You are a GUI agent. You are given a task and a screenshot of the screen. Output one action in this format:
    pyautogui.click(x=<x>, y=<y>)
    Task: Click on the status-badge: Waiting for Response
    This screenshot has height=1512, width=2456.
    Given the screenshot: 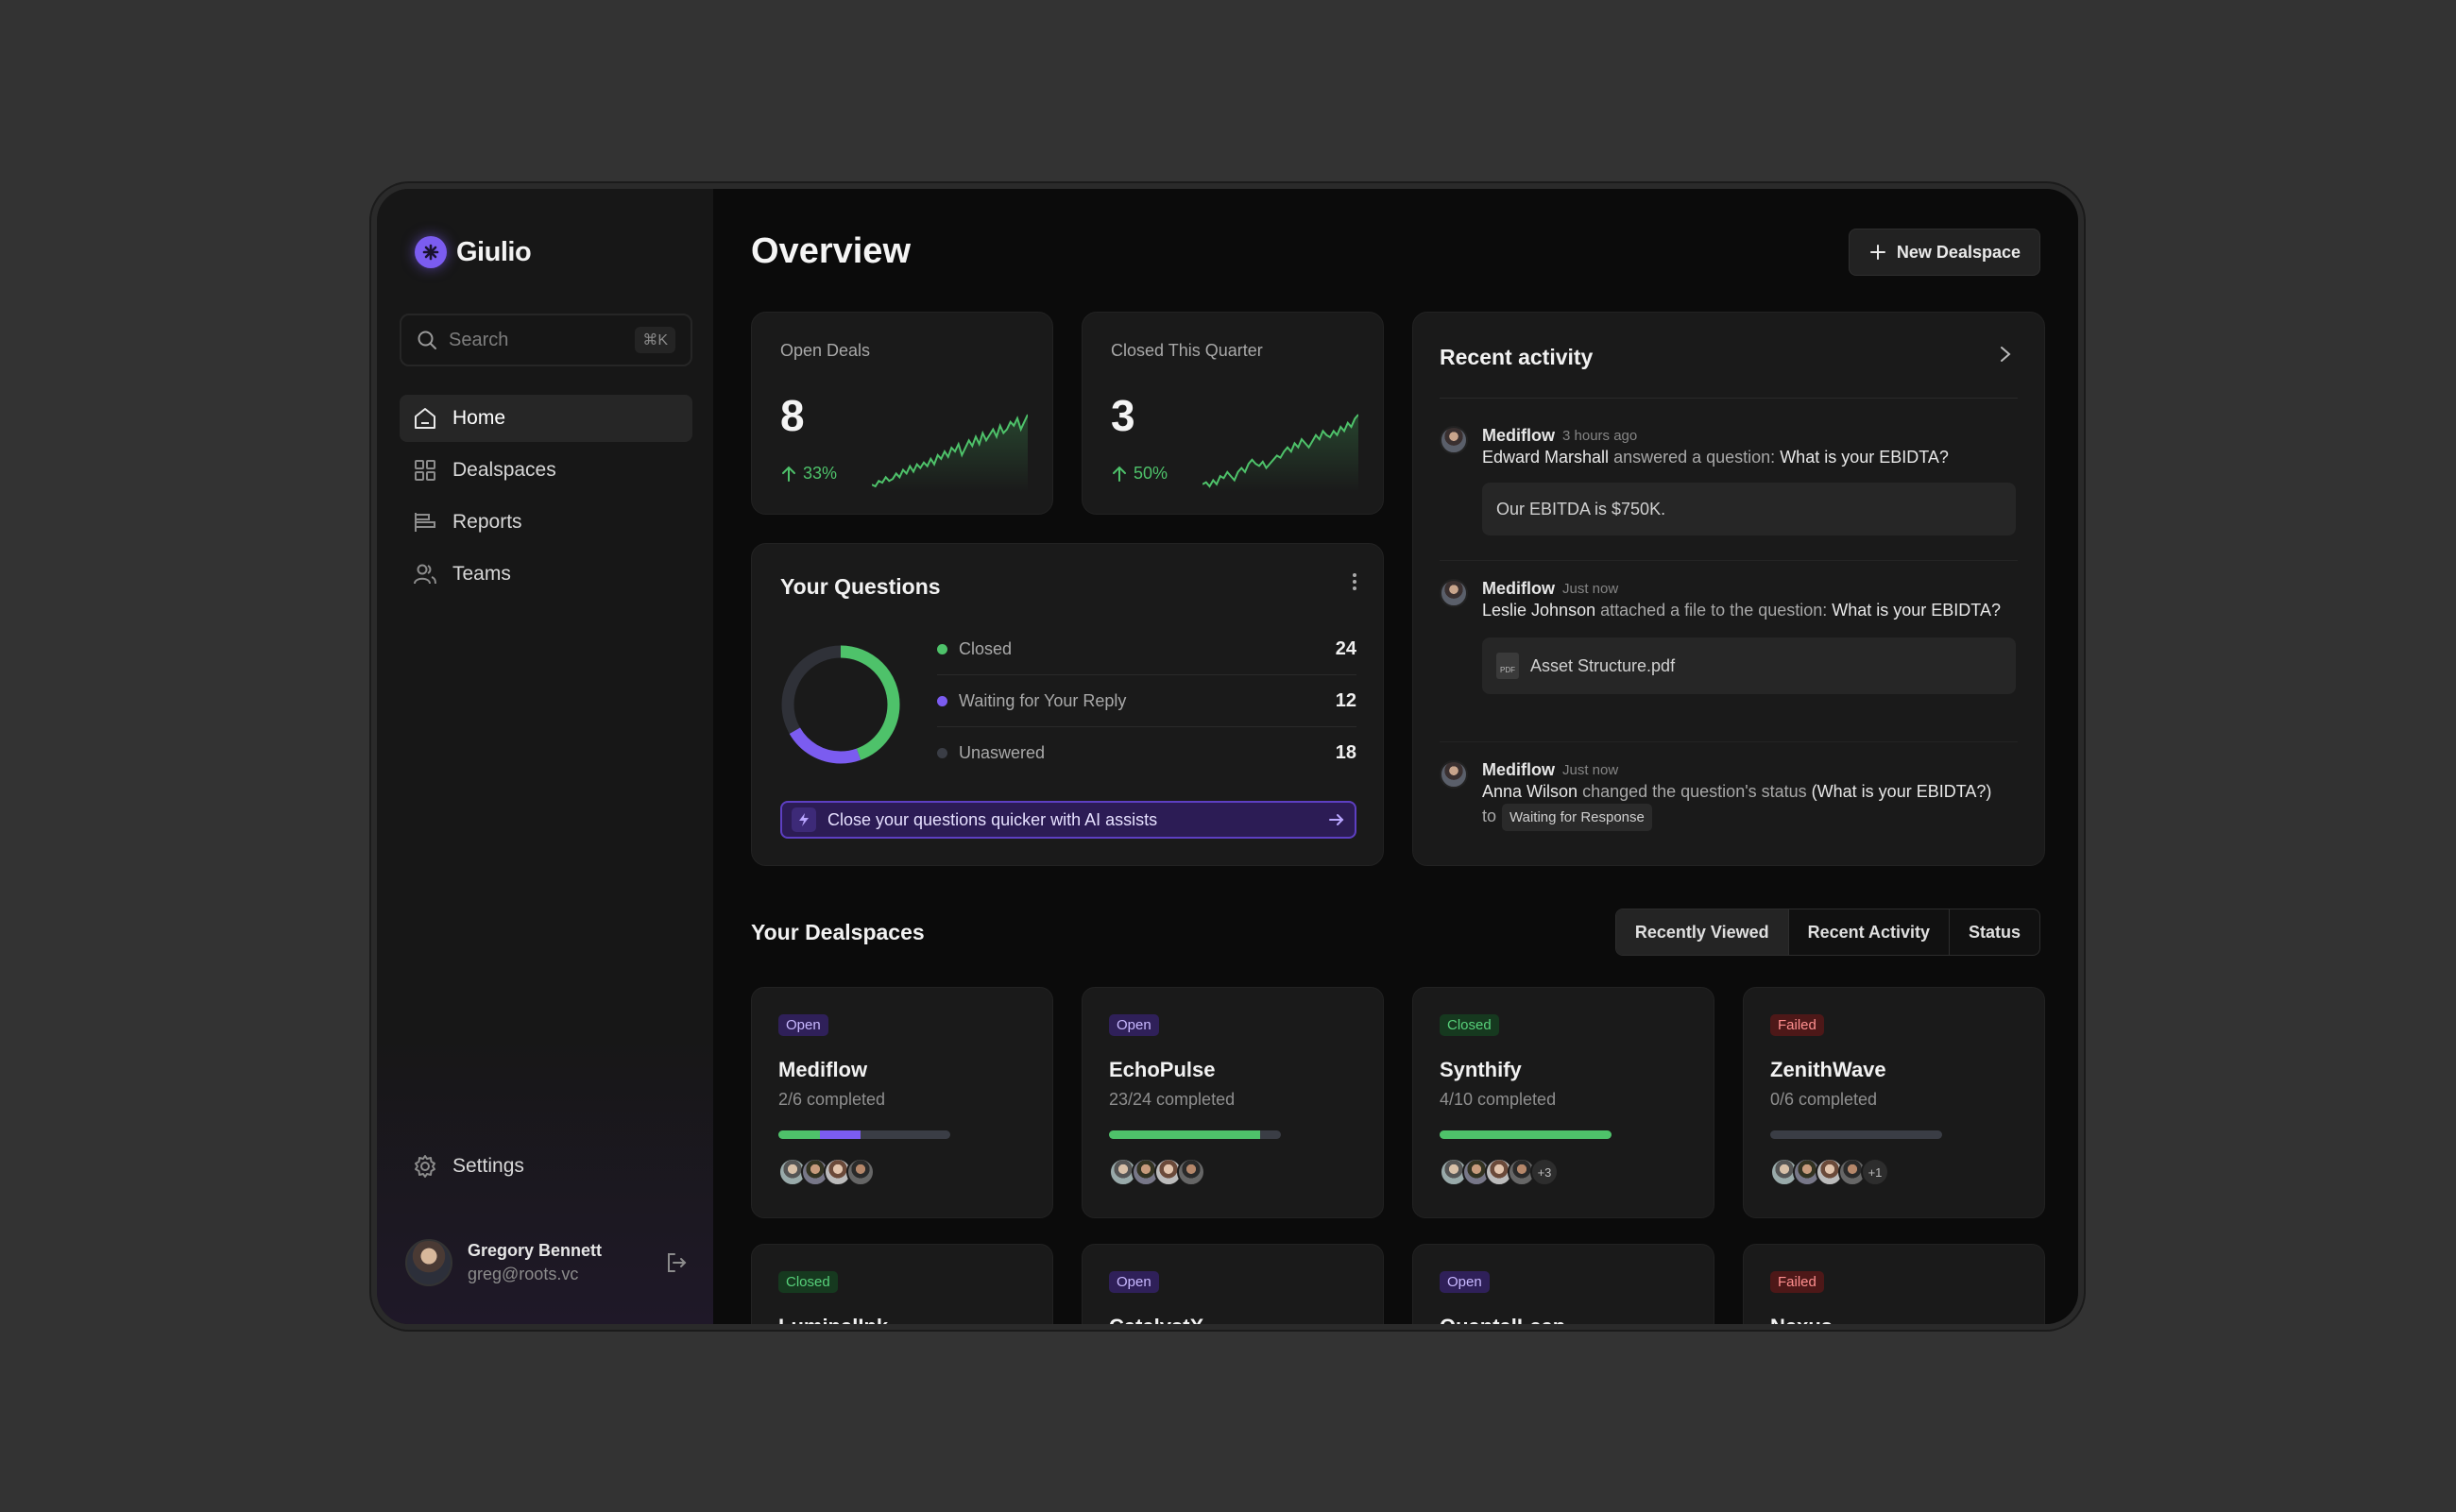 What is the action you would take?
    pyautogui.click(x=1577, y=817)
    